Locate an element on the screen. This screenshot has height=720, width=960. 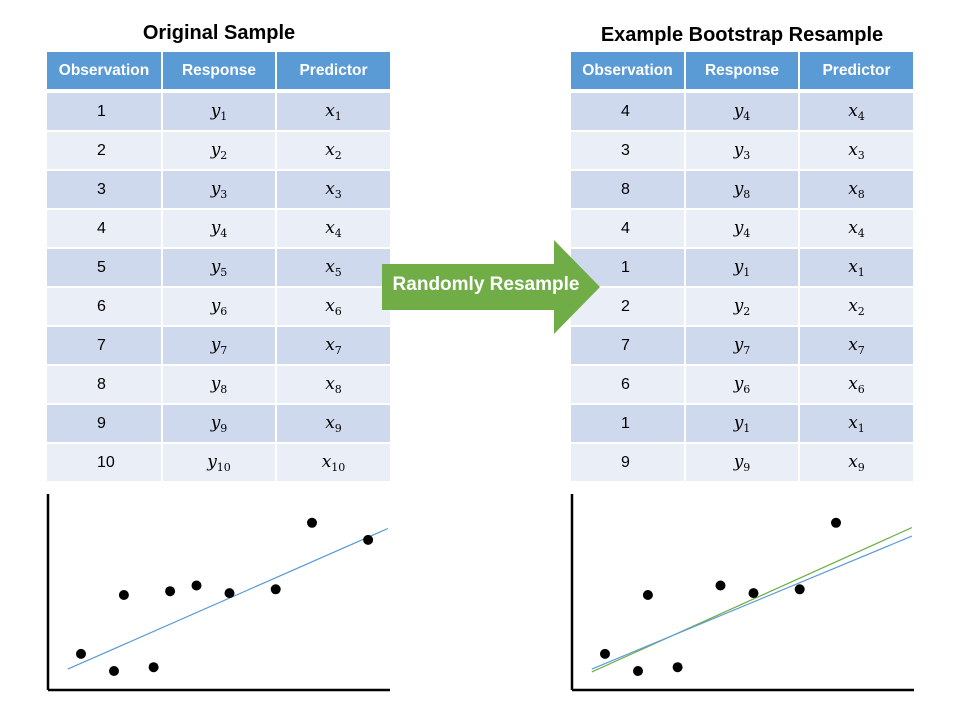
table-row: 1 y1 x1 is located at coordinates (742, 423).